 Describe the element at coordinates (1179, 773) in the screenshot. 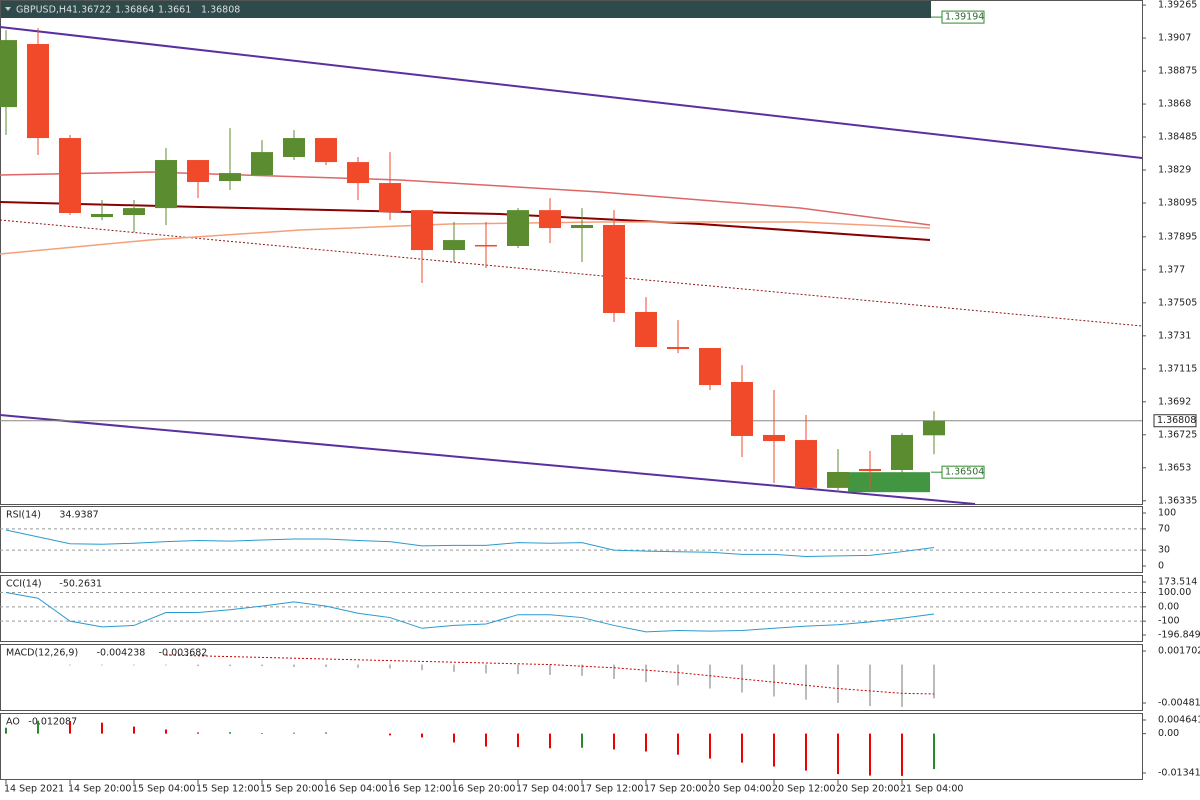

I see `indicator-tick-label: -0.013419` at that location.